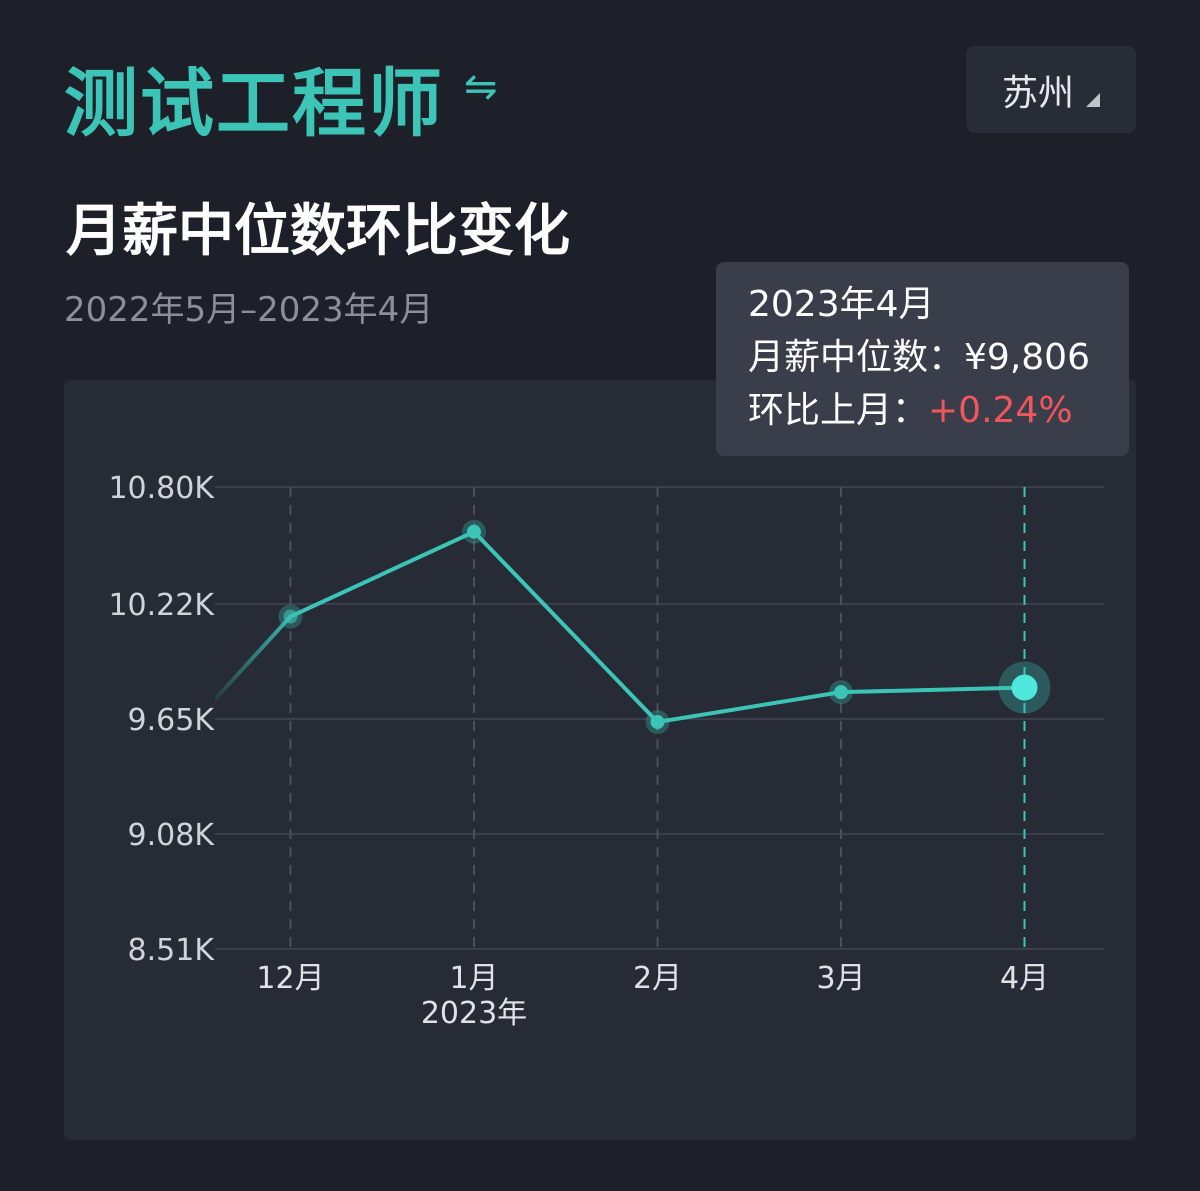 Image resolution: width=1200 pixels, height=1191 pixels. Describe the element at coordinates (318, 231) in the screenshot. I see `chart-title: 月薪中位数环比变化` at that location.